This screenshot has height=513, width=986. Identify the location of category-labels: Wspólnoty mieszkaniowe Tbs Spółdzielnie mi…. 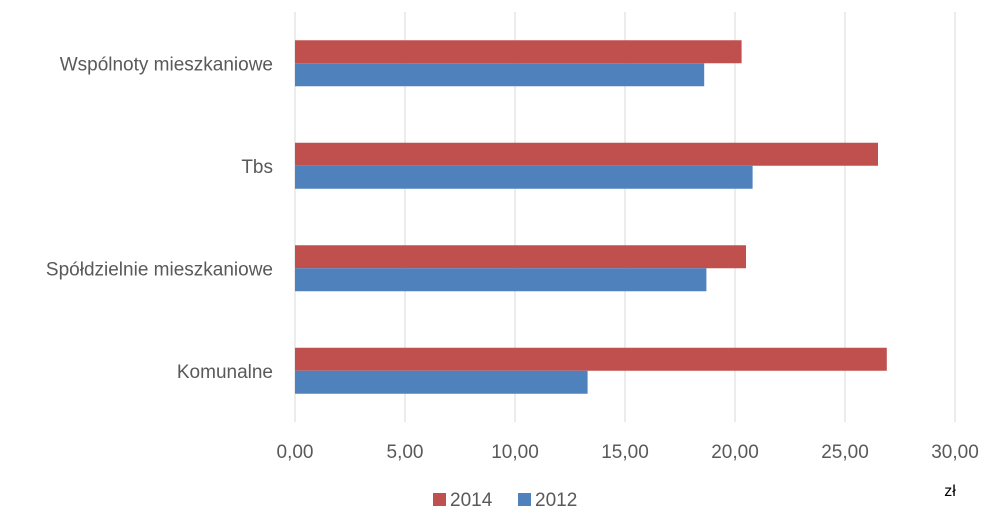
(159, 218).